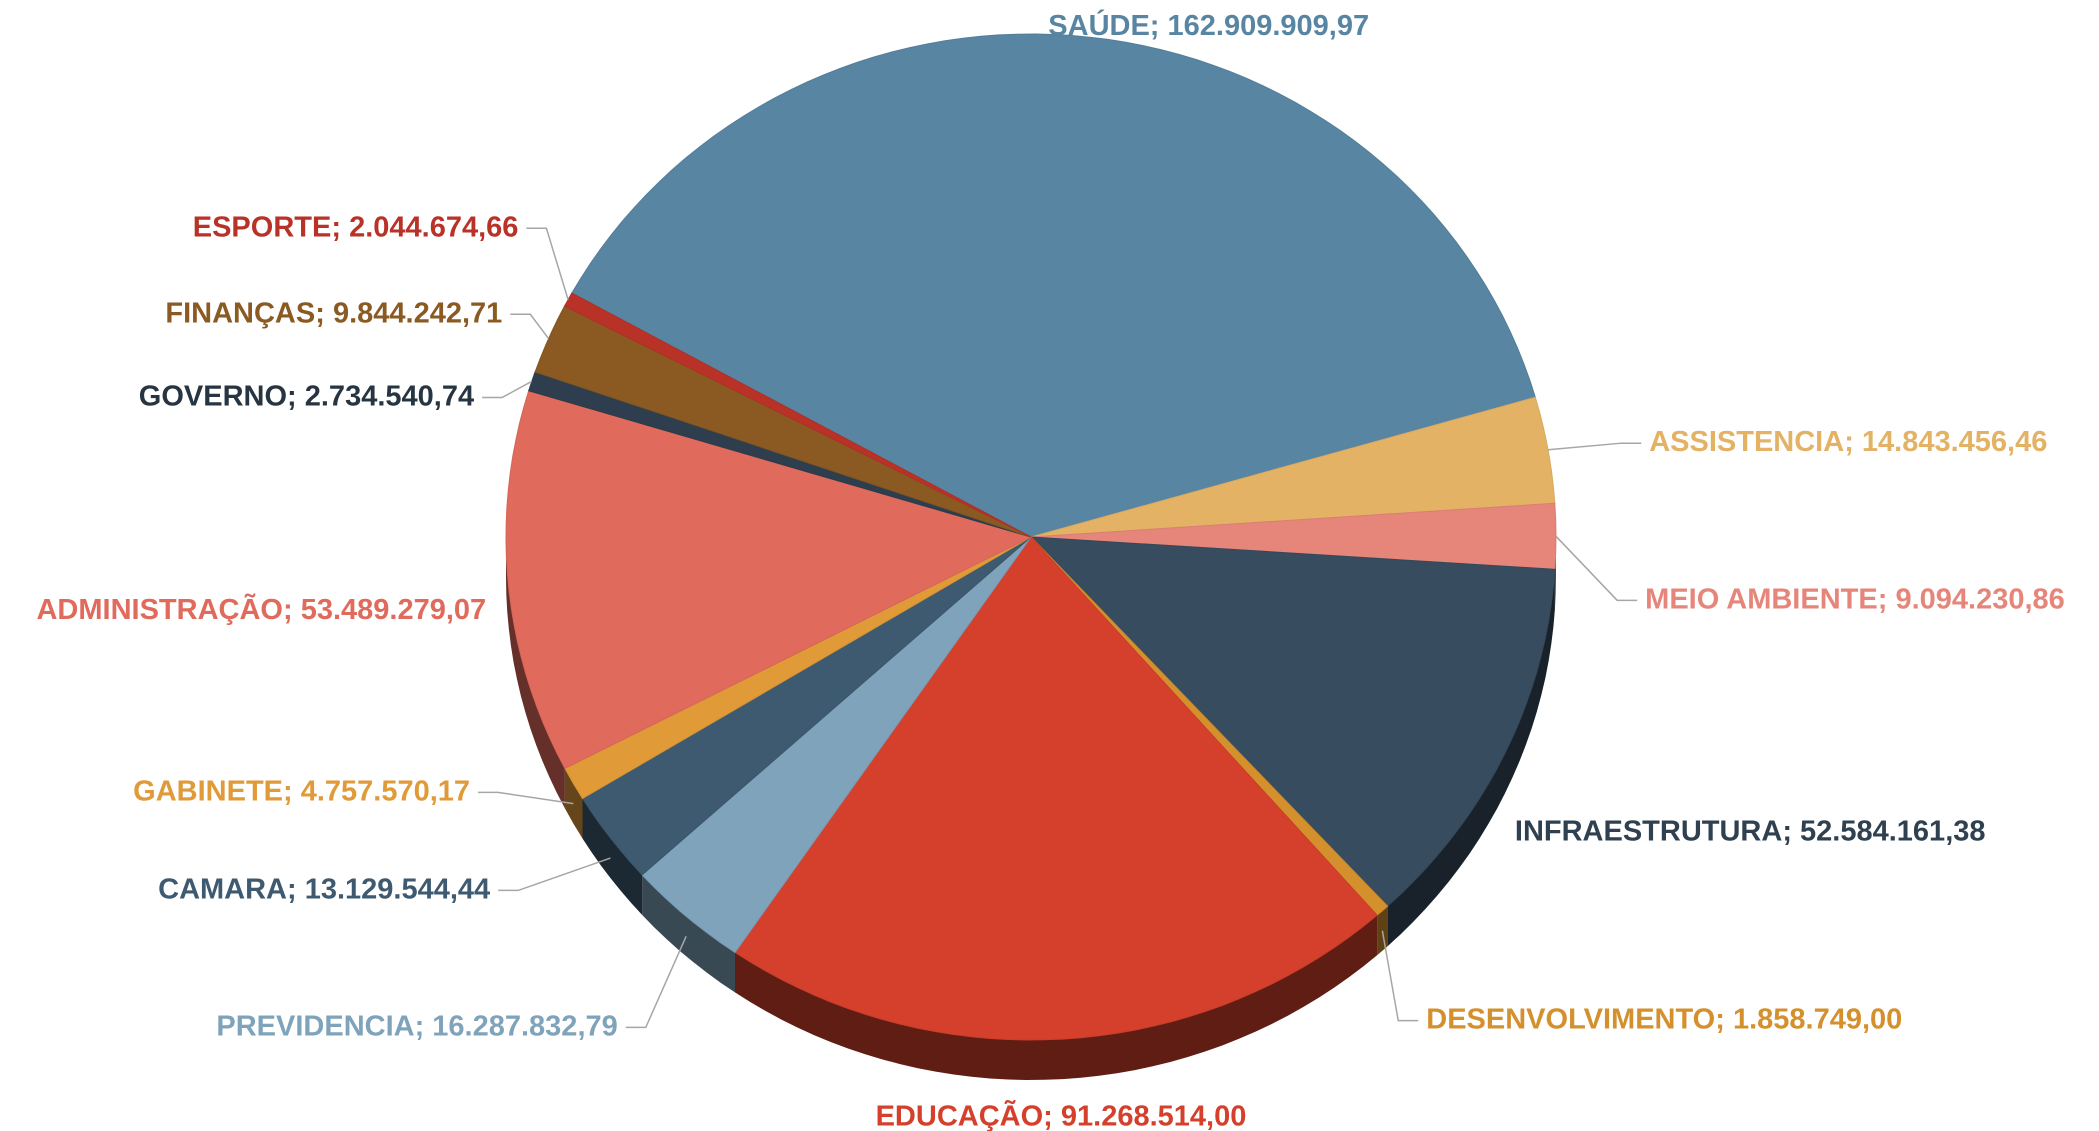 The height and width of the screenshot is (1131, 2099). I want to click on value-label: 91.268.514,00, so click(1153, 1115).